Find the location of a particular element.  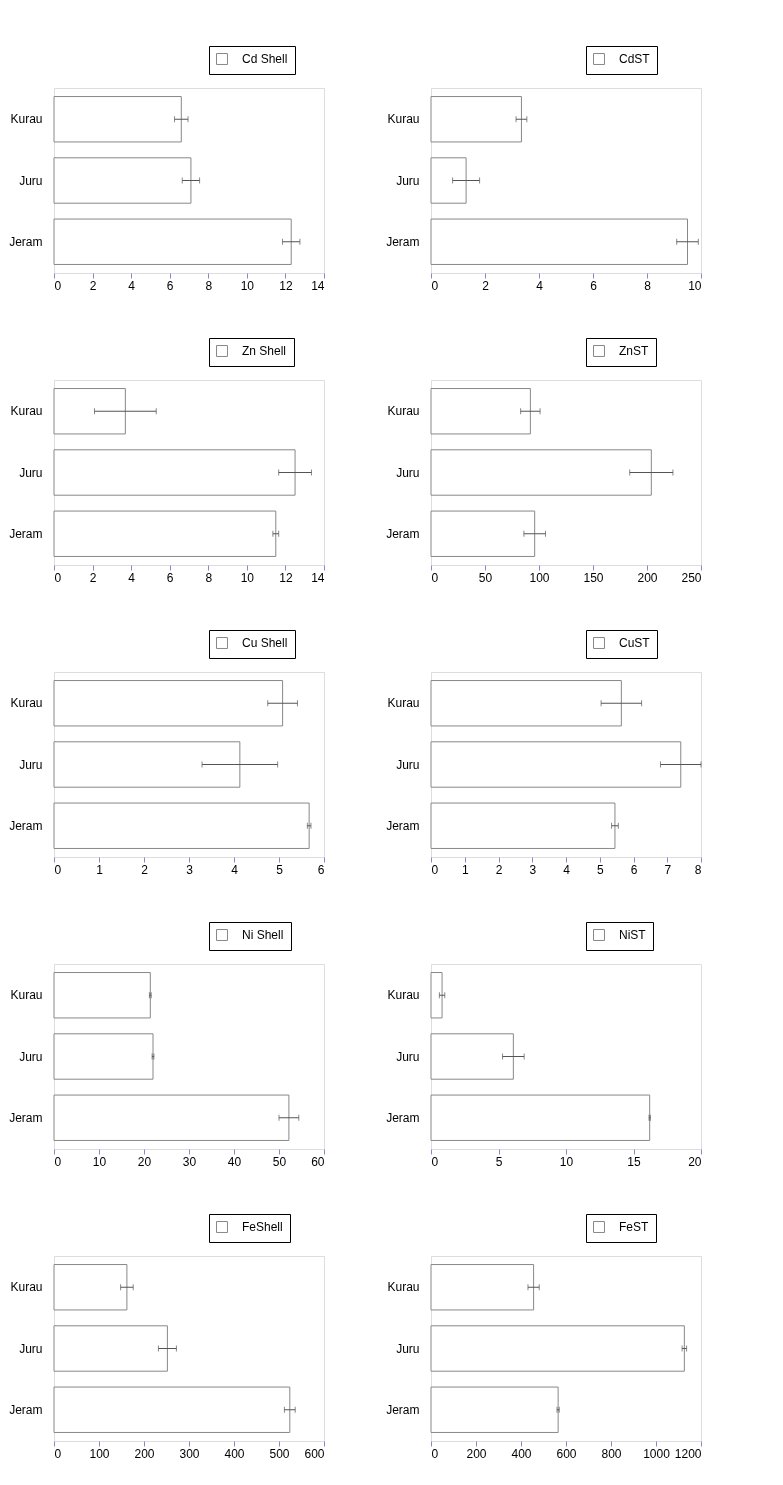

x-tick-label: 250 is located at coordinates (691, 577).